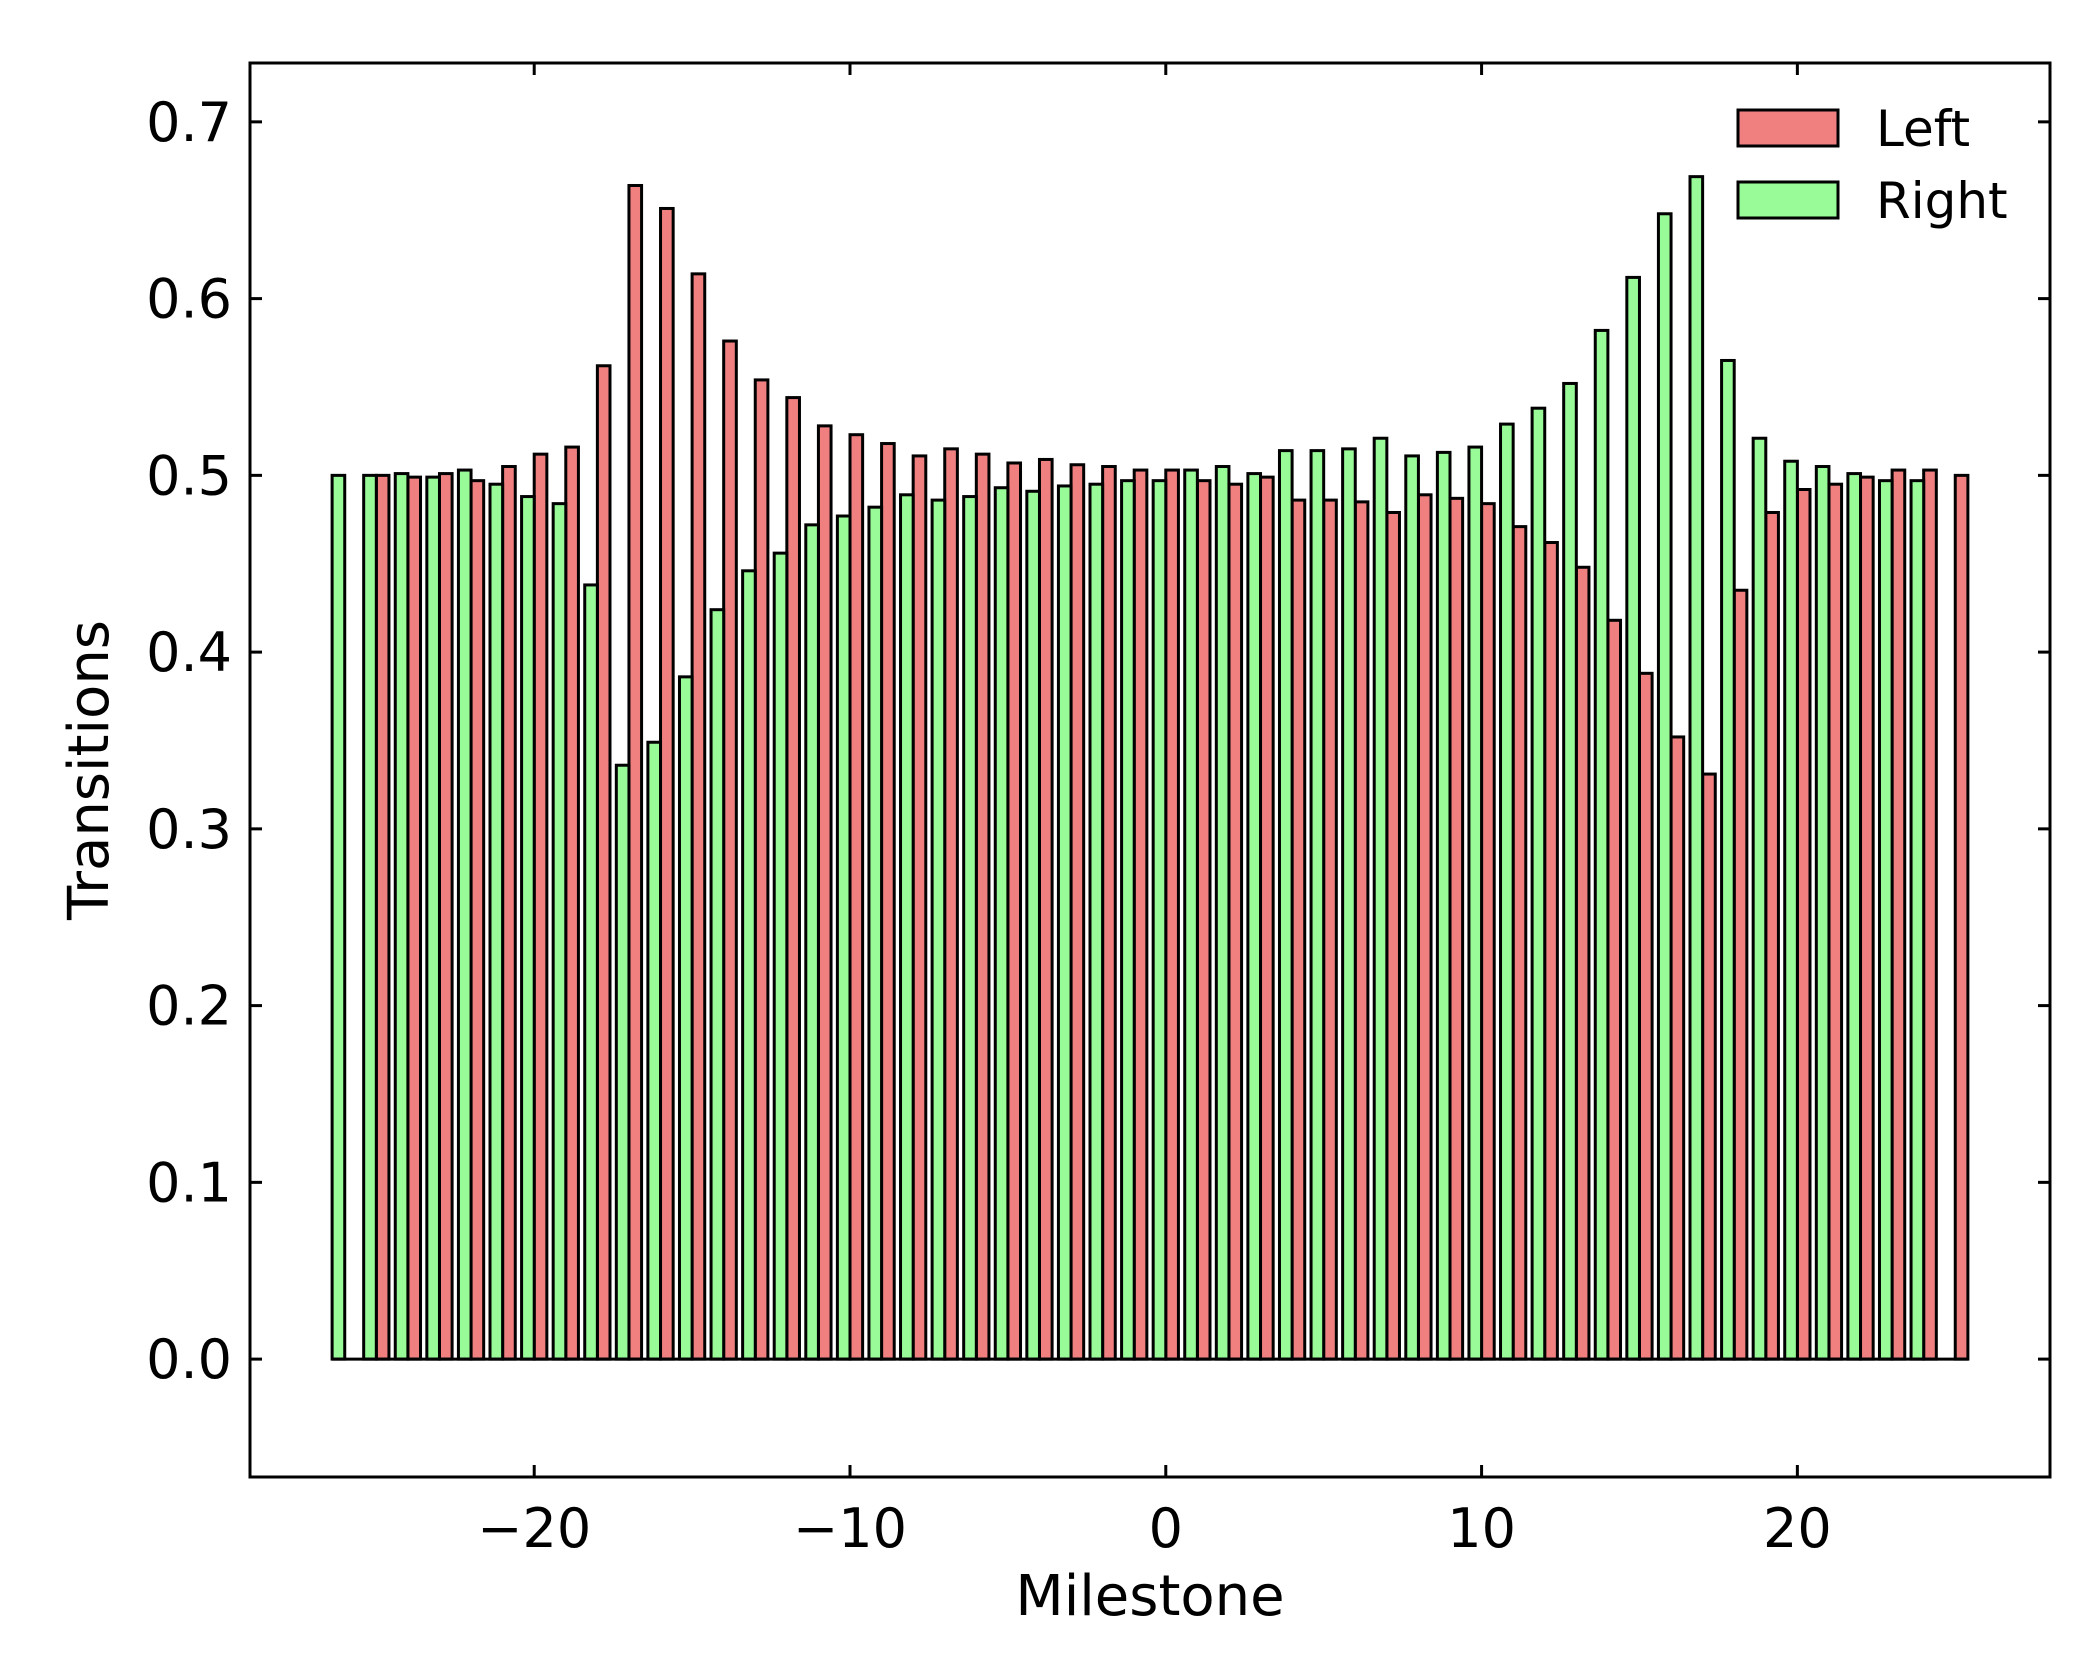 The height and width of the screenshot is (1680, 2100). I want to click on bar-left--21, so click(509, 913).